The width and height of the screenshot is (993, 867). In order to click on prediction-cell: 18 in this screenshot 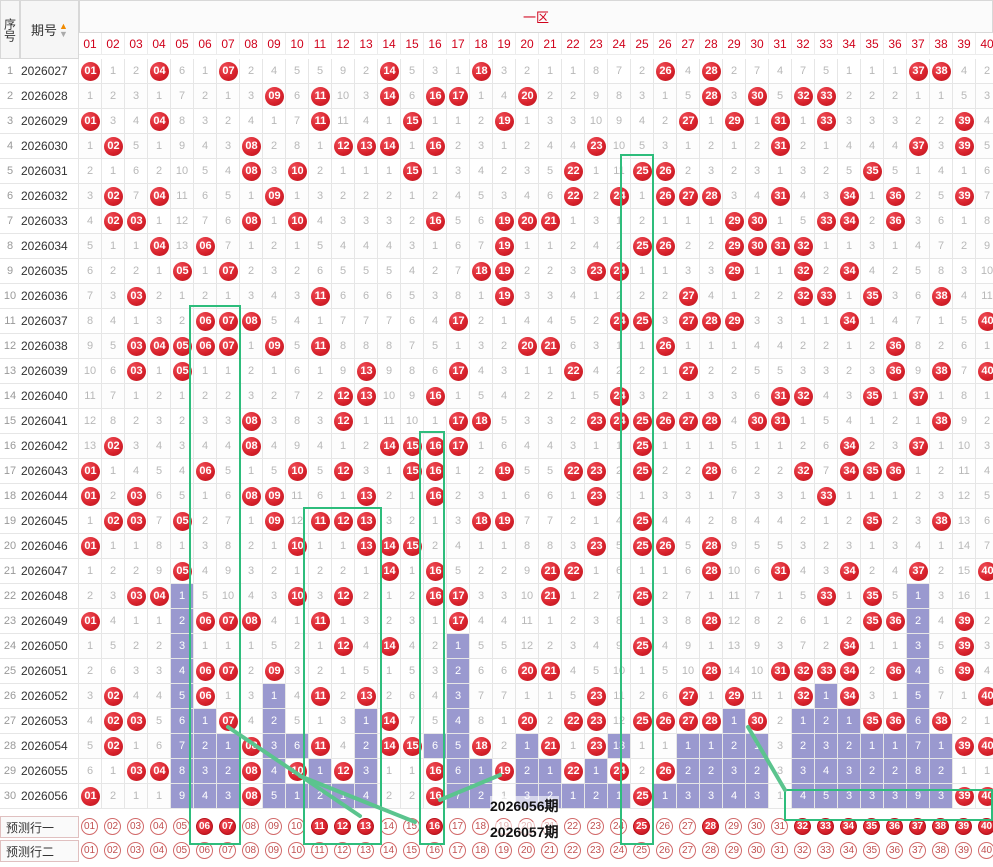, I will do `click(481, 827)`.